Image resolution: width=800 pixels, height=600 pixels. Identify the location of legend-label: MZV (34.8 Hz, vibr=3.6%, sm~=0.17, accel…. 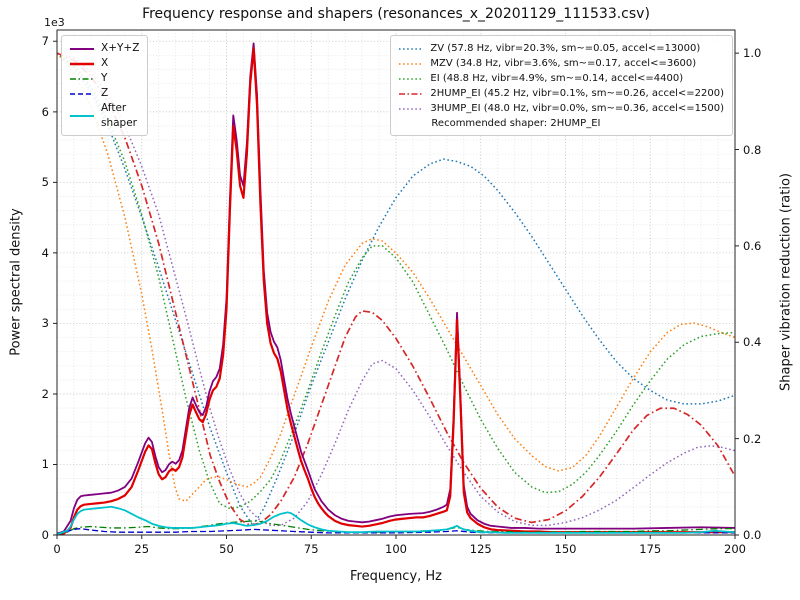
(563, 63).